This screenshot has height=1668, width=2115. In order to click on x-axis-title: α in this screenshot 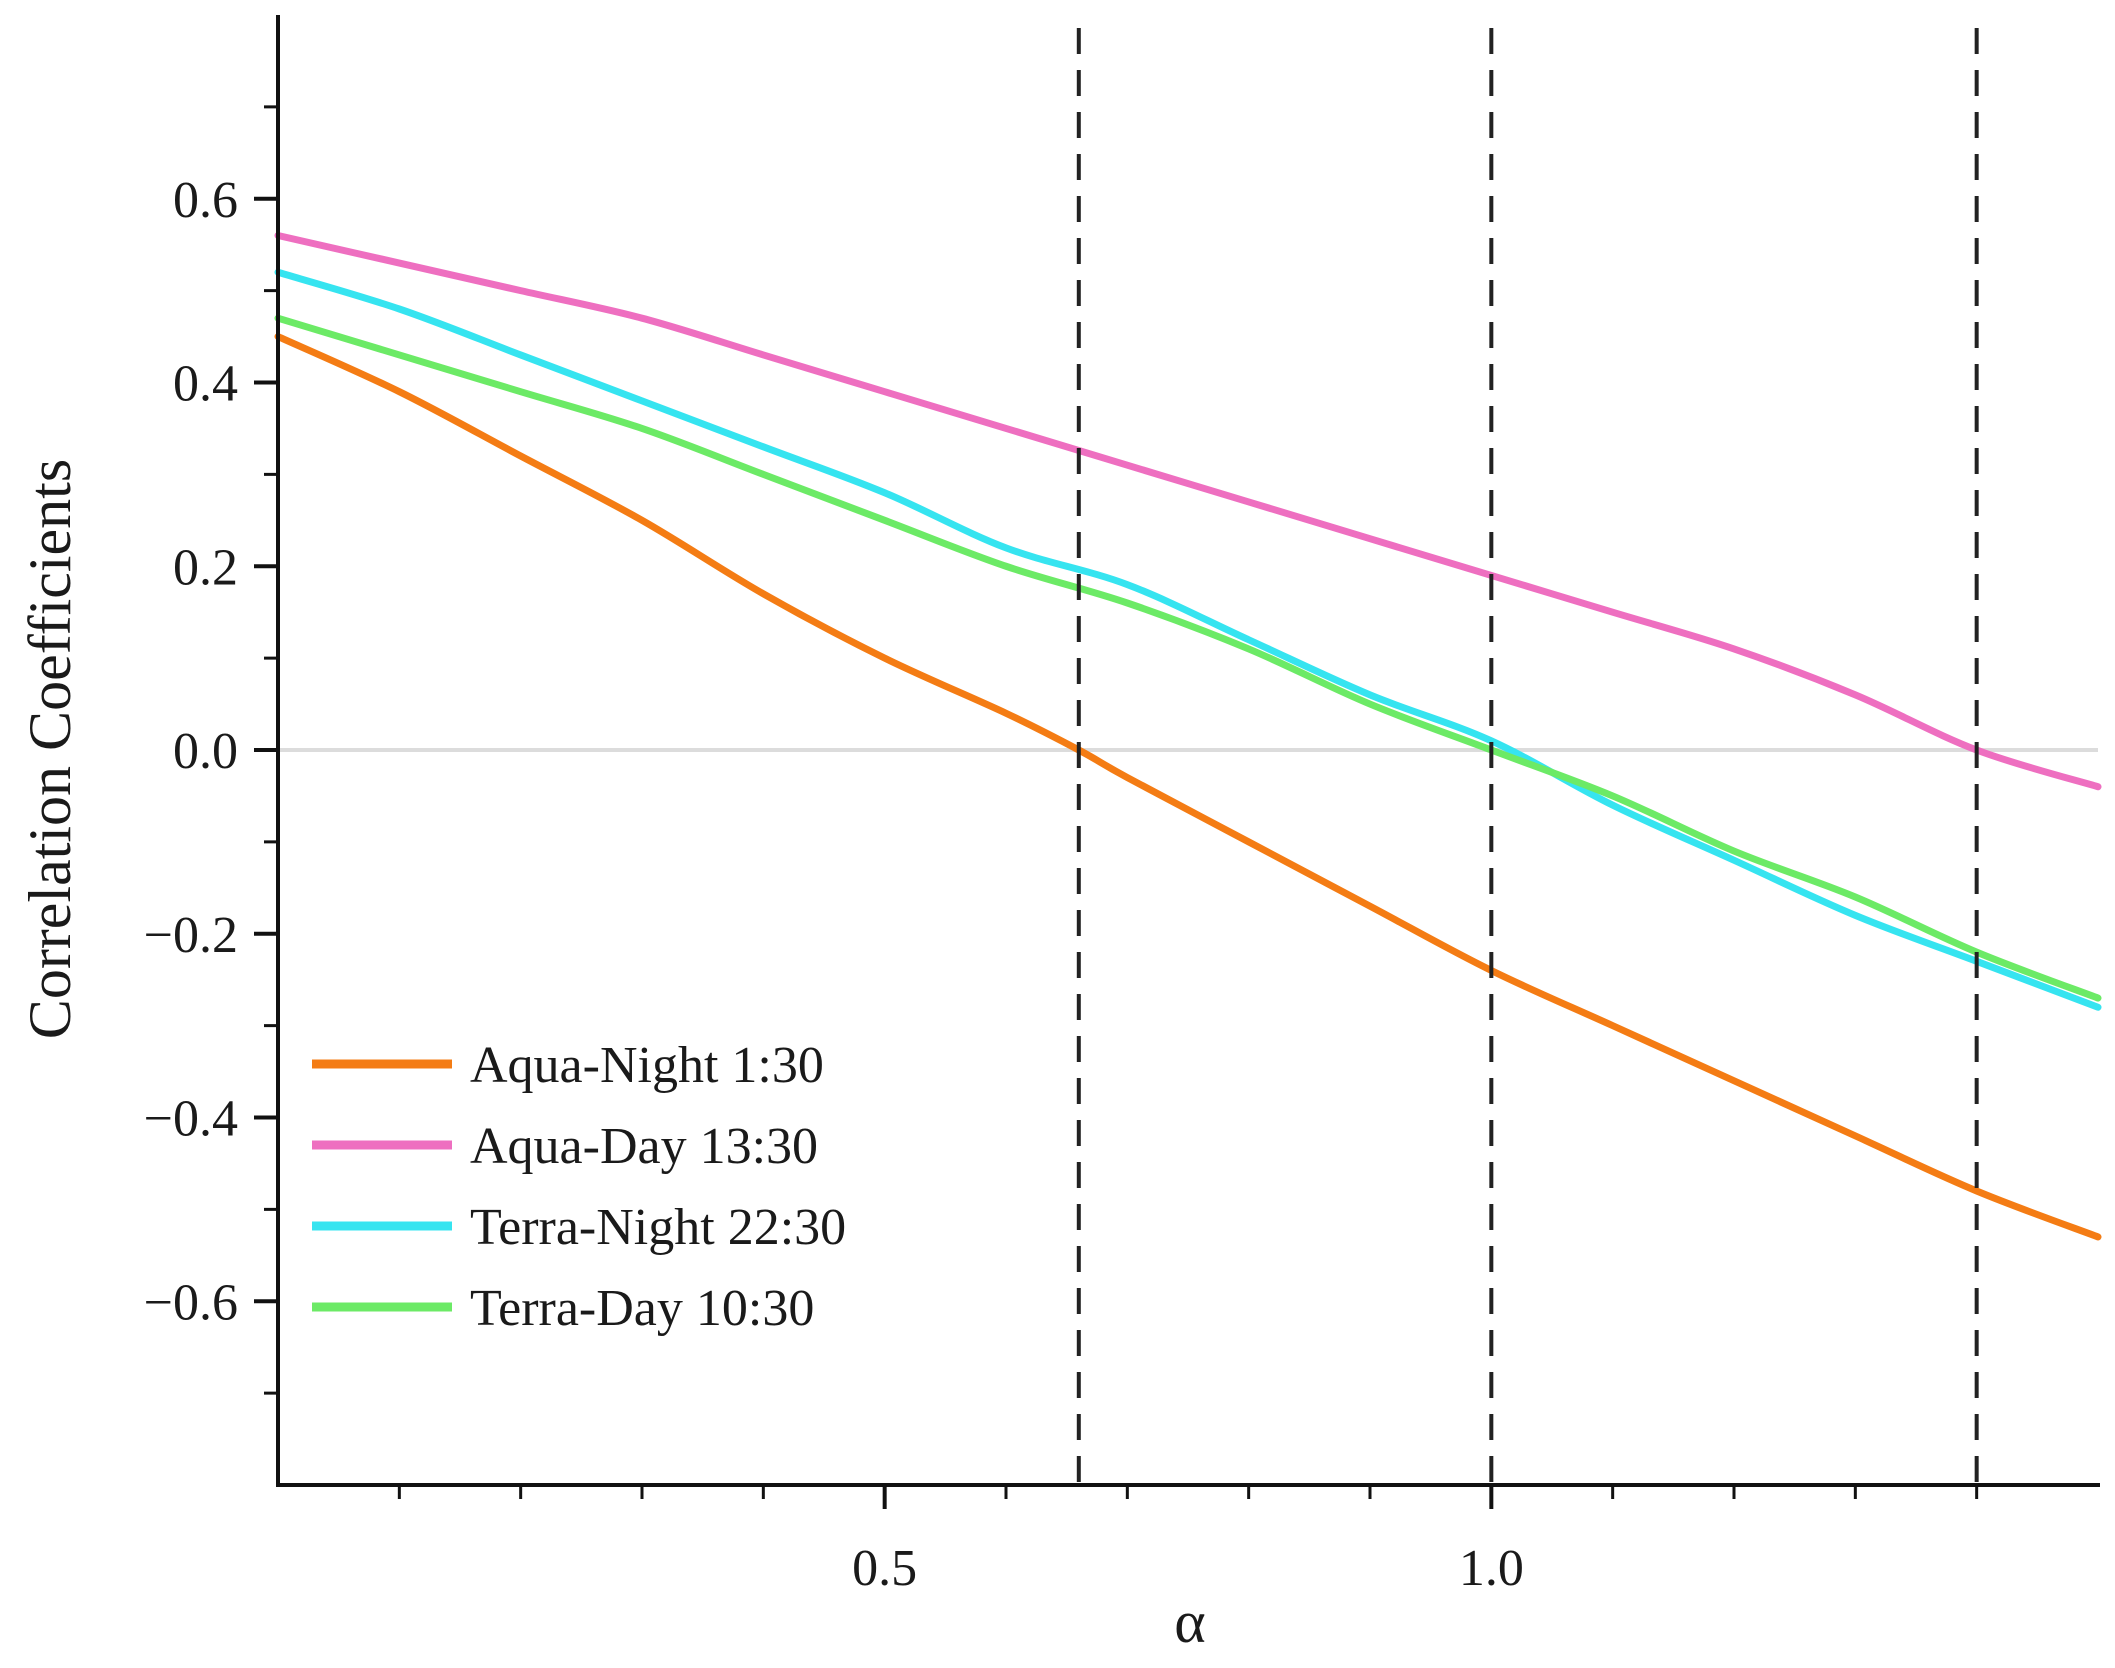, I will do `click(1189, 1622)`.